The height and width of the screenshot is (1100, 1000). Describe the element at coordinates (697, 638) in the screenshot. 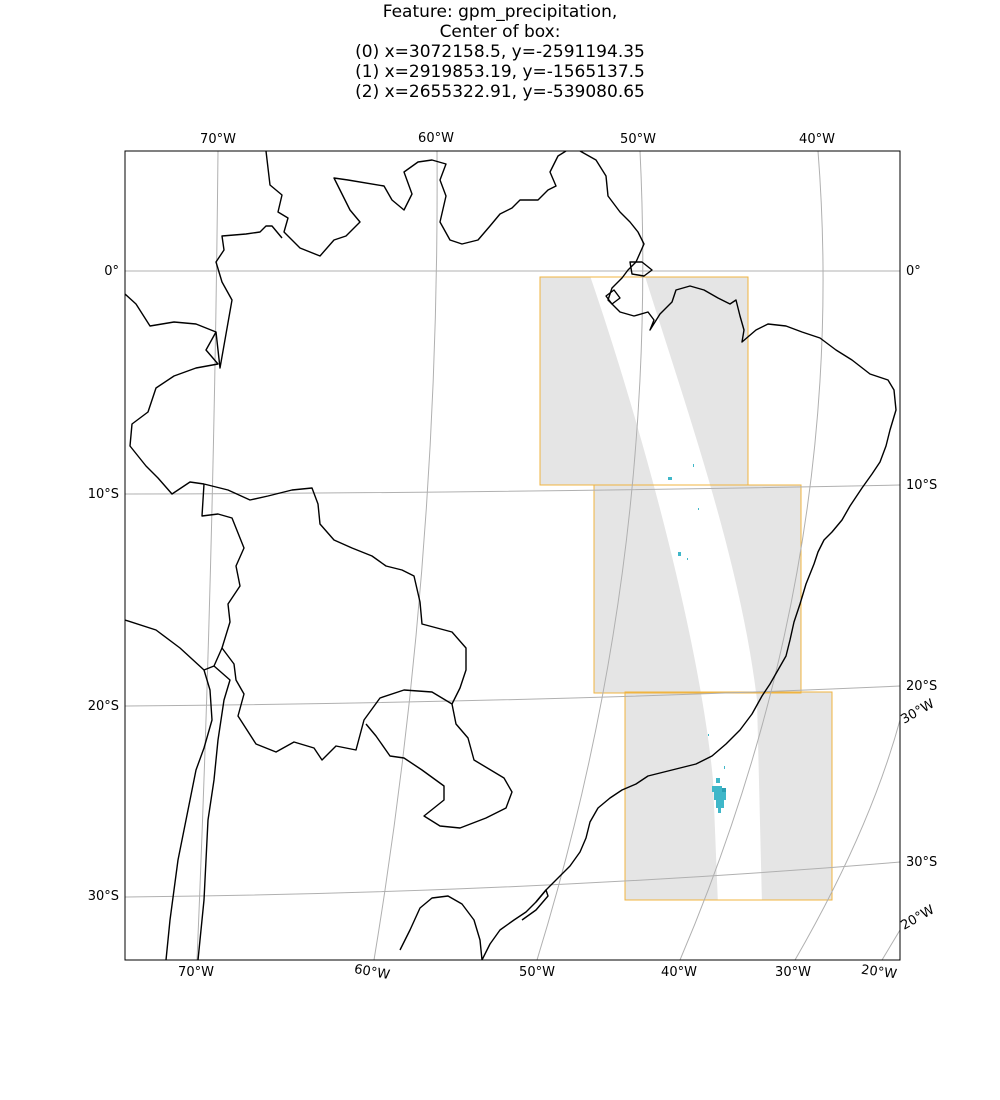

I see `precipitation-pixels` at that location.